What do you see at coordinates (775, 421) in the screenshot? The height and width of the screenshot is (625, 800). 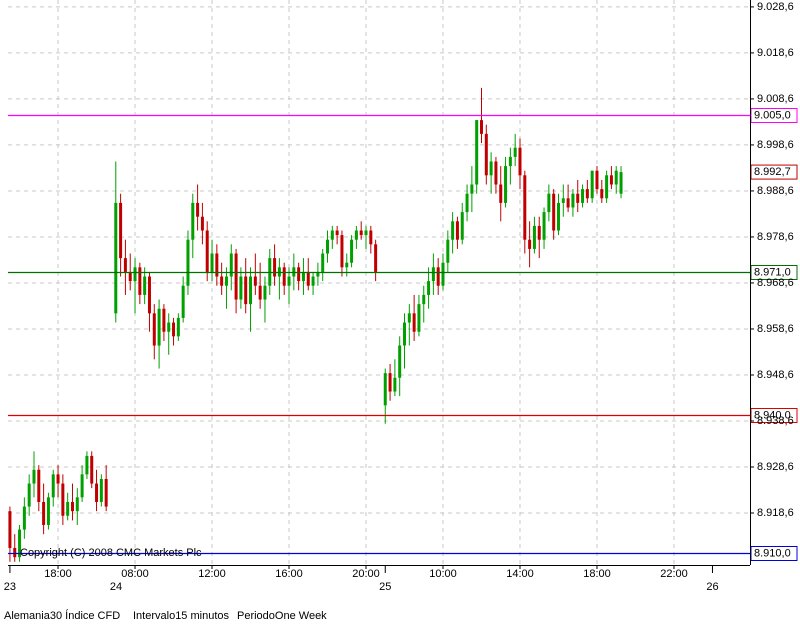 I see `y-tick-label: 8.938,6` at bounding box center [775, 421].